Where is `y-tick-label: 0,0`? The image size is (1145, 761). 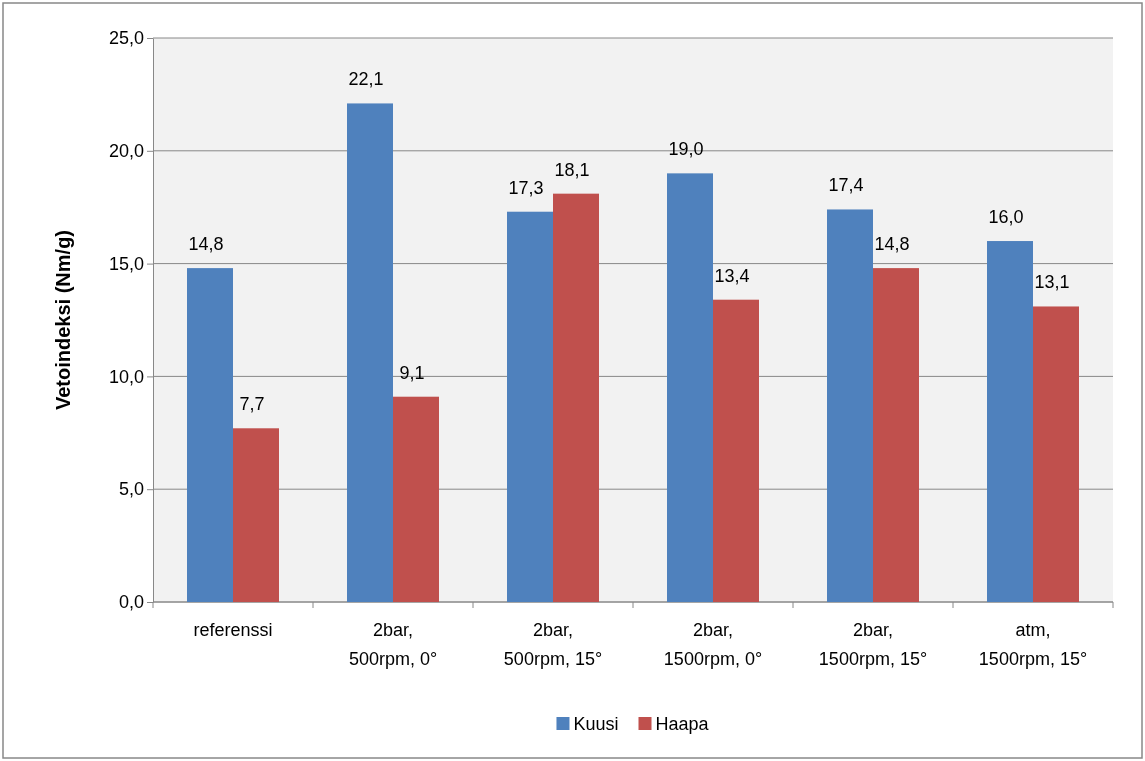
y-tick-label: 0,0 is located at coordinates (131, 602).